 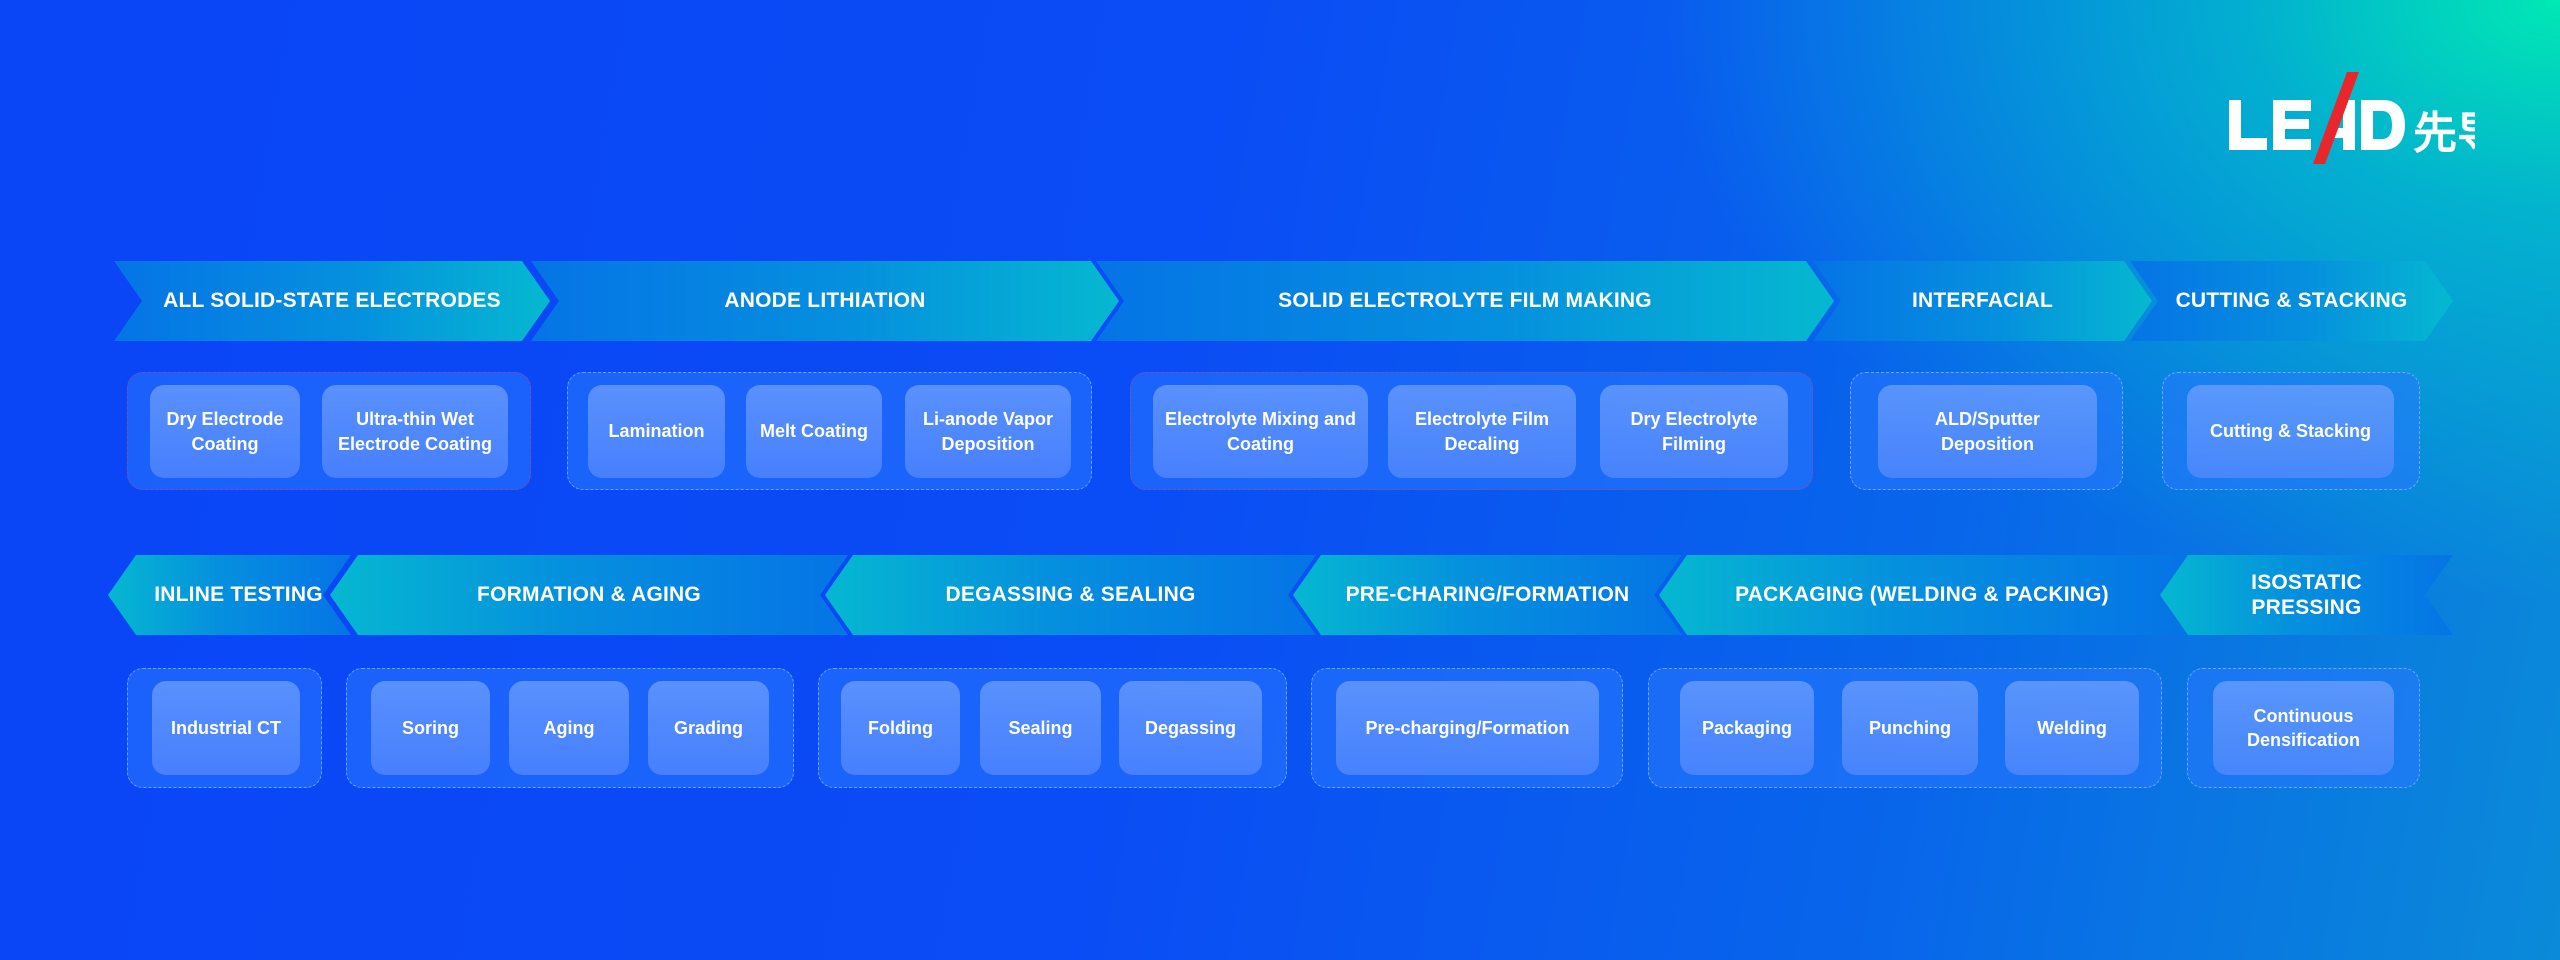 I want to click on step-item: Lamination, so click(x=656, y=431).